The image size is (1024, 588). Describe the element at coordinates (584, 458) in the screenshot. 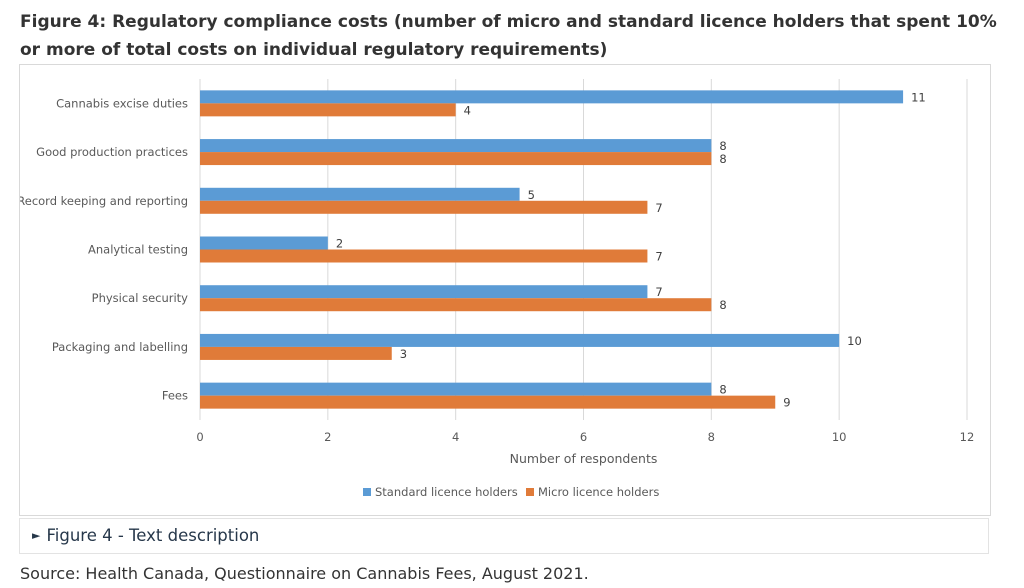

I see `x-axis-title: Number of respondents` at that location.